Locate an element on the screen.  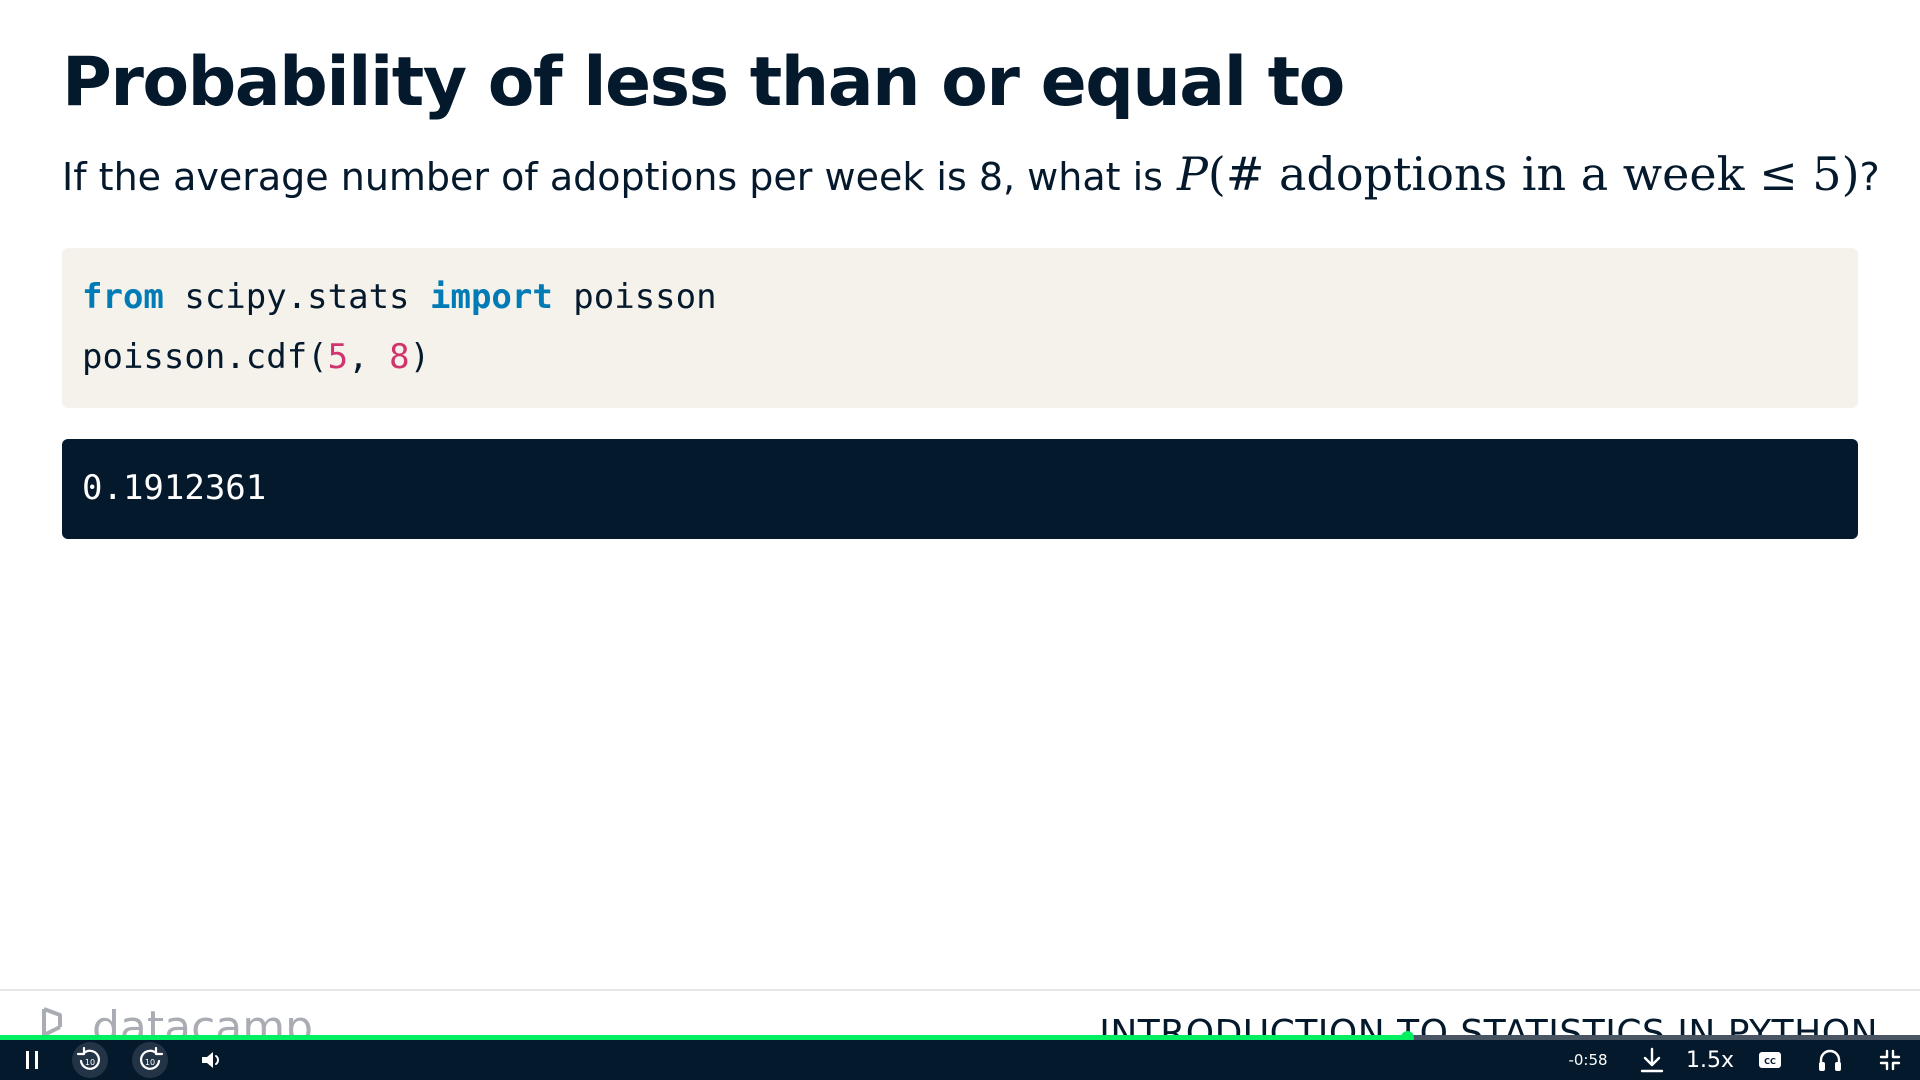
headphones-icon is located at coordinates (1830, 1060).